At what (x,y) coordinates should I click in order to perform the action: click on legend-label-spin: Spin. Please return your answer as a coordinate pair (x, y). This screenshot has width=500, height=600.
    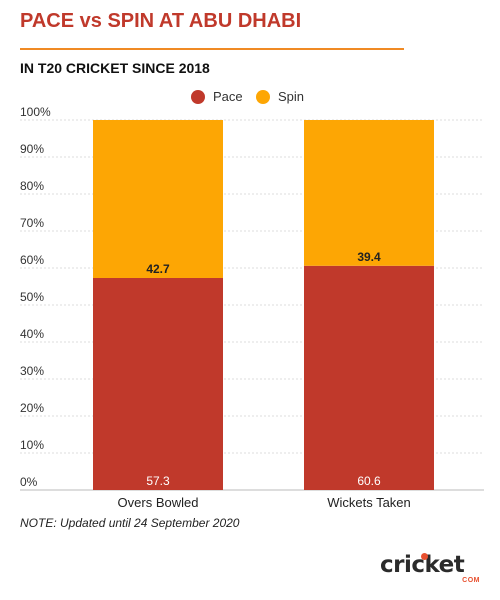
    Looking at the image, I should click on (291, 96).